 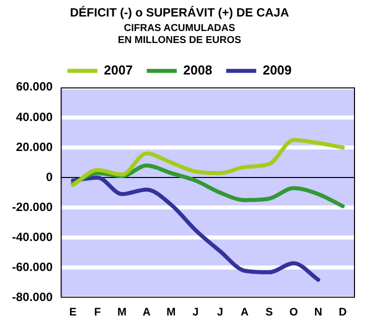 I want to click on y-tick-label: -20.000, so click(x=33, y=207).